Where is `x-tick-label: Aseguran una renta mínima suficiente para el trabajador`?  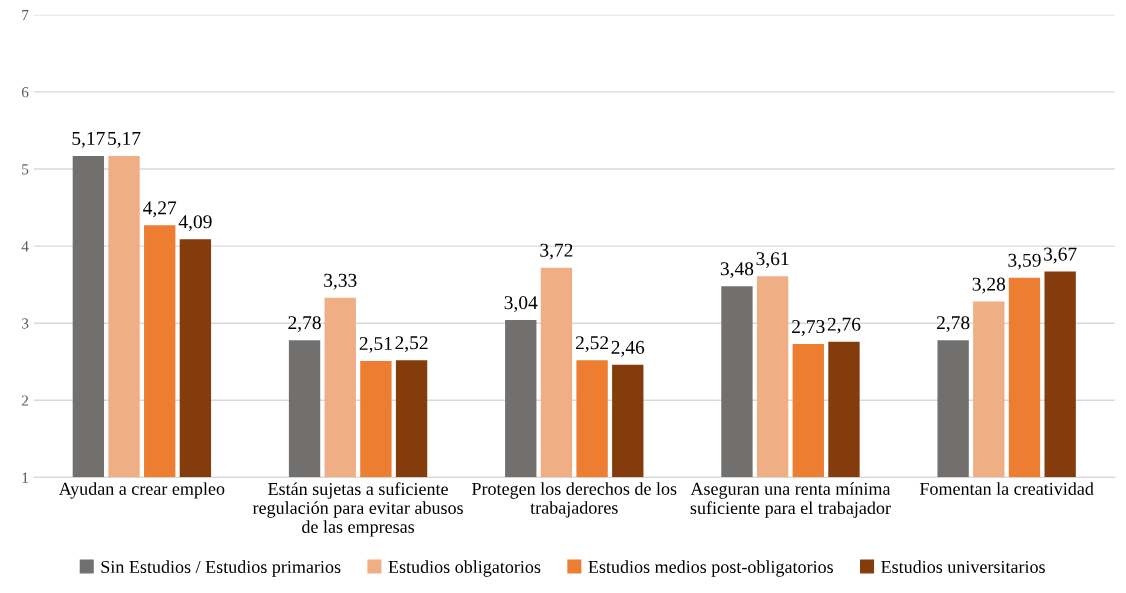 x-tick-label: Aseguran una renta mínima suficiente para el trabajador is located at coordinates (790, 500).